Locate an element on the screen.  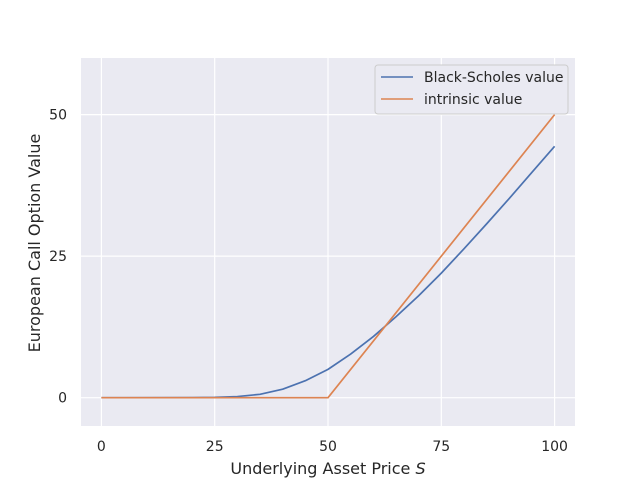
legend-label-intrinsic: intrinsic value is located at coordinates (473, 100).